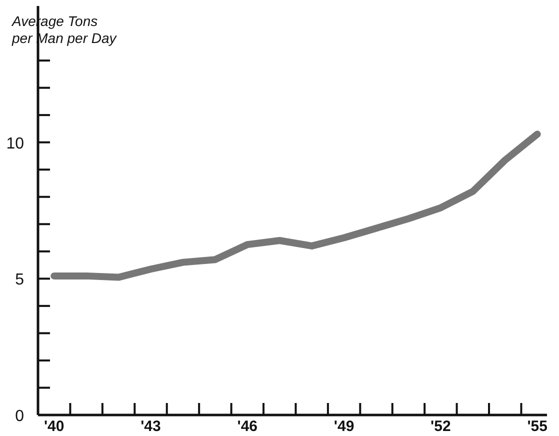 The width and height of the screenshot is (559, 436). Describe the element at coordinates (54, 426) in the screenshot. I see `x-tick-label: '40` at that location.